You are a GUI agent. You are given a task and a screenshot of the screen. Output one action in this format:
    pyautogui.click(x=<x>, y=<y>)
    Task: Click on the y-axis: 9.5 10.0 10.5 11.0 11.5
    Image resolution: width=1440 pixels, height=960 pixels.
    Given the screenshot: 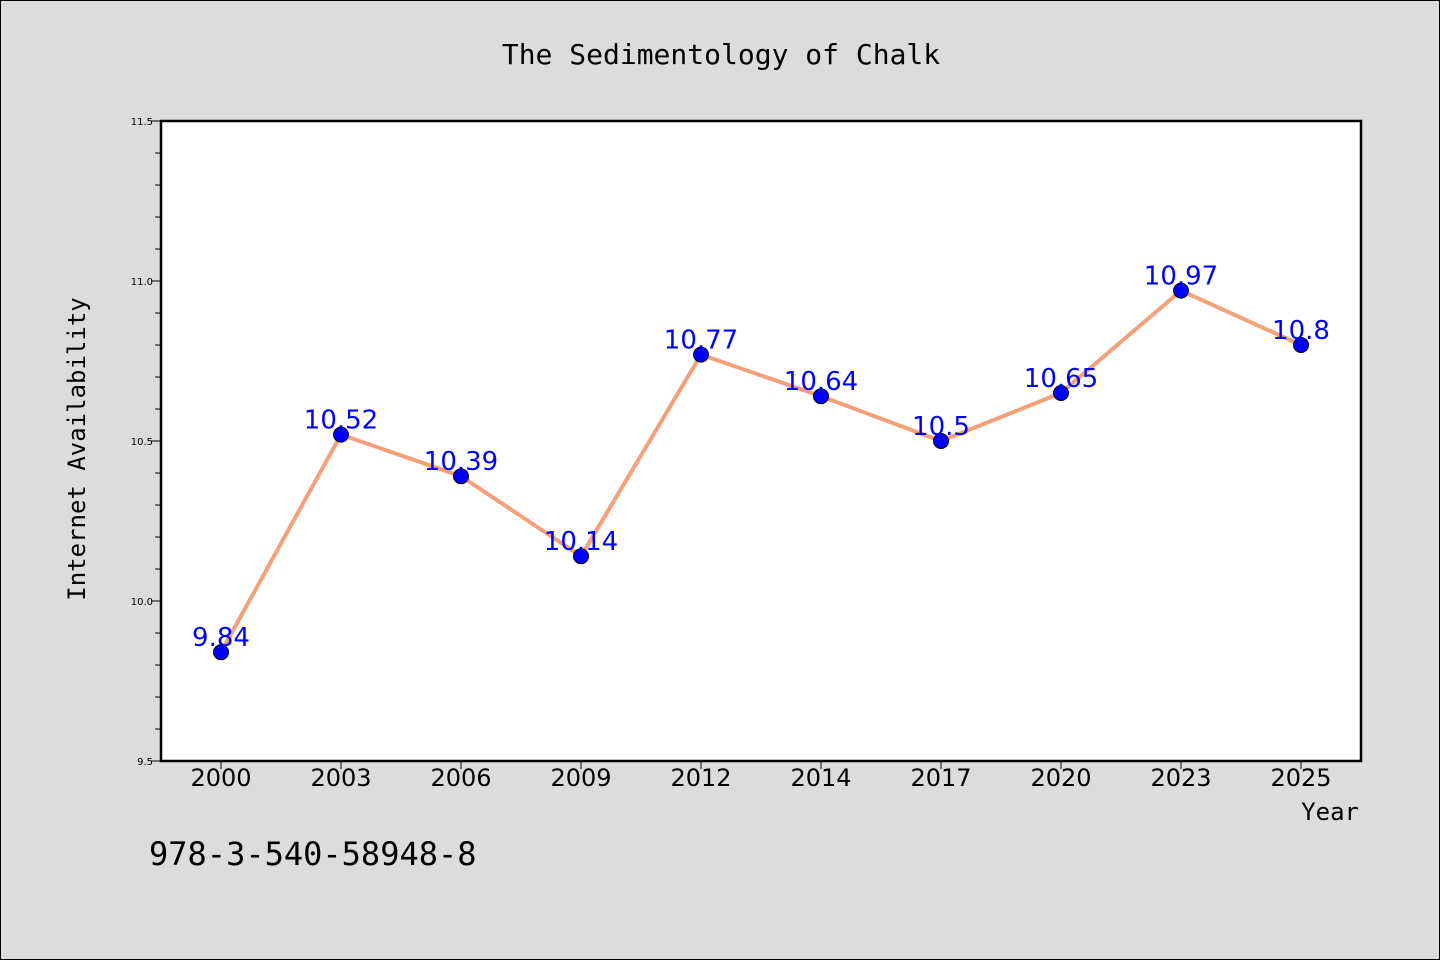 What is the action you would take?
    pyautogui.click(x=146, y=442)
    